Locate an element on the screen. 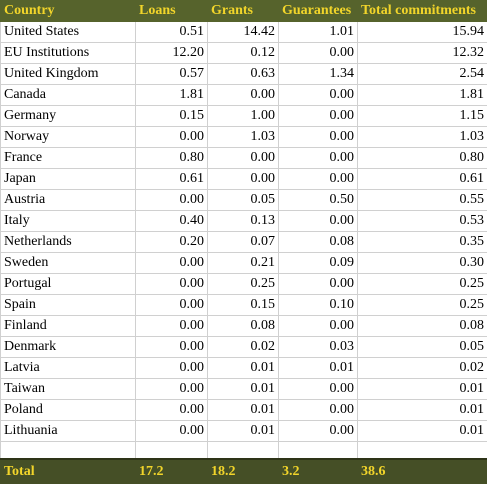 The width and height of the screenshot is (487, 484). data-row: Latvia 0.00 0.01 0.01 0.02 is located at coordinates (243, 368).